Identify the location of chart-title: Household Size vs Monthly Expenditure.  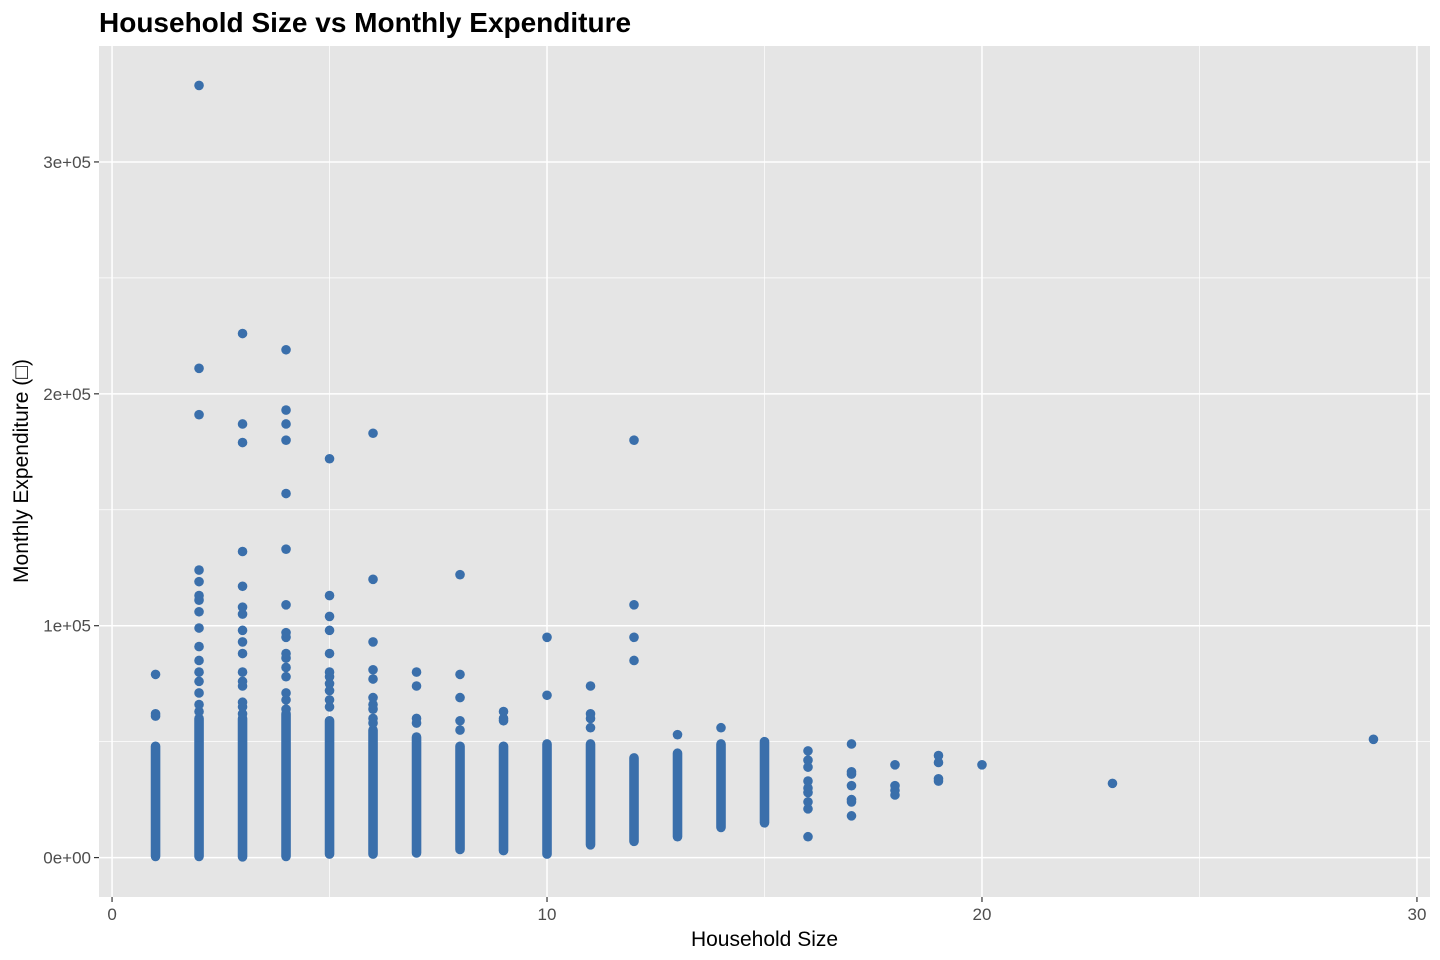
(365, 22).